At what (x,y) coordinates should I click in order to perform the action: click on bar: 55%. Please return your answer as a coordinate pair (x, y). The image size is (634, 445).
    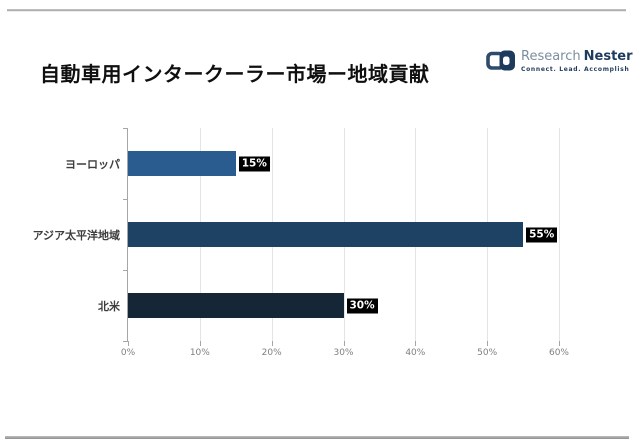
    Looking at the image, I should click on (343, 234).